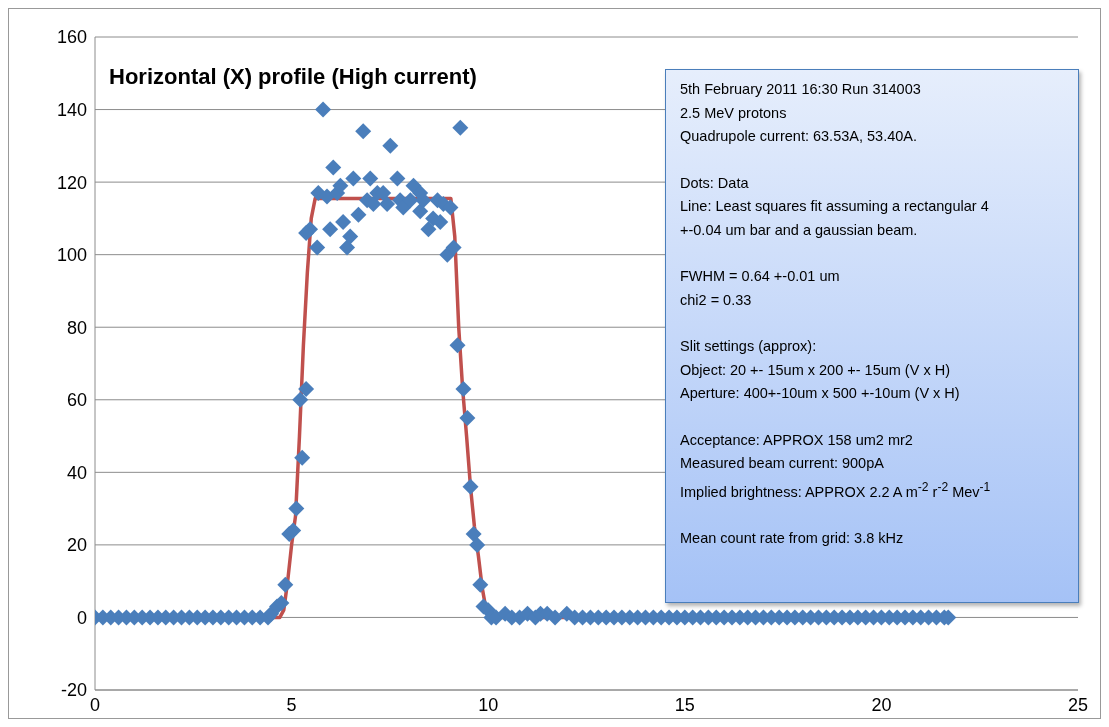 The width and height of the screenshot is (1109, 727). I want to click on x-tick-label: 15, so click(684, 704).